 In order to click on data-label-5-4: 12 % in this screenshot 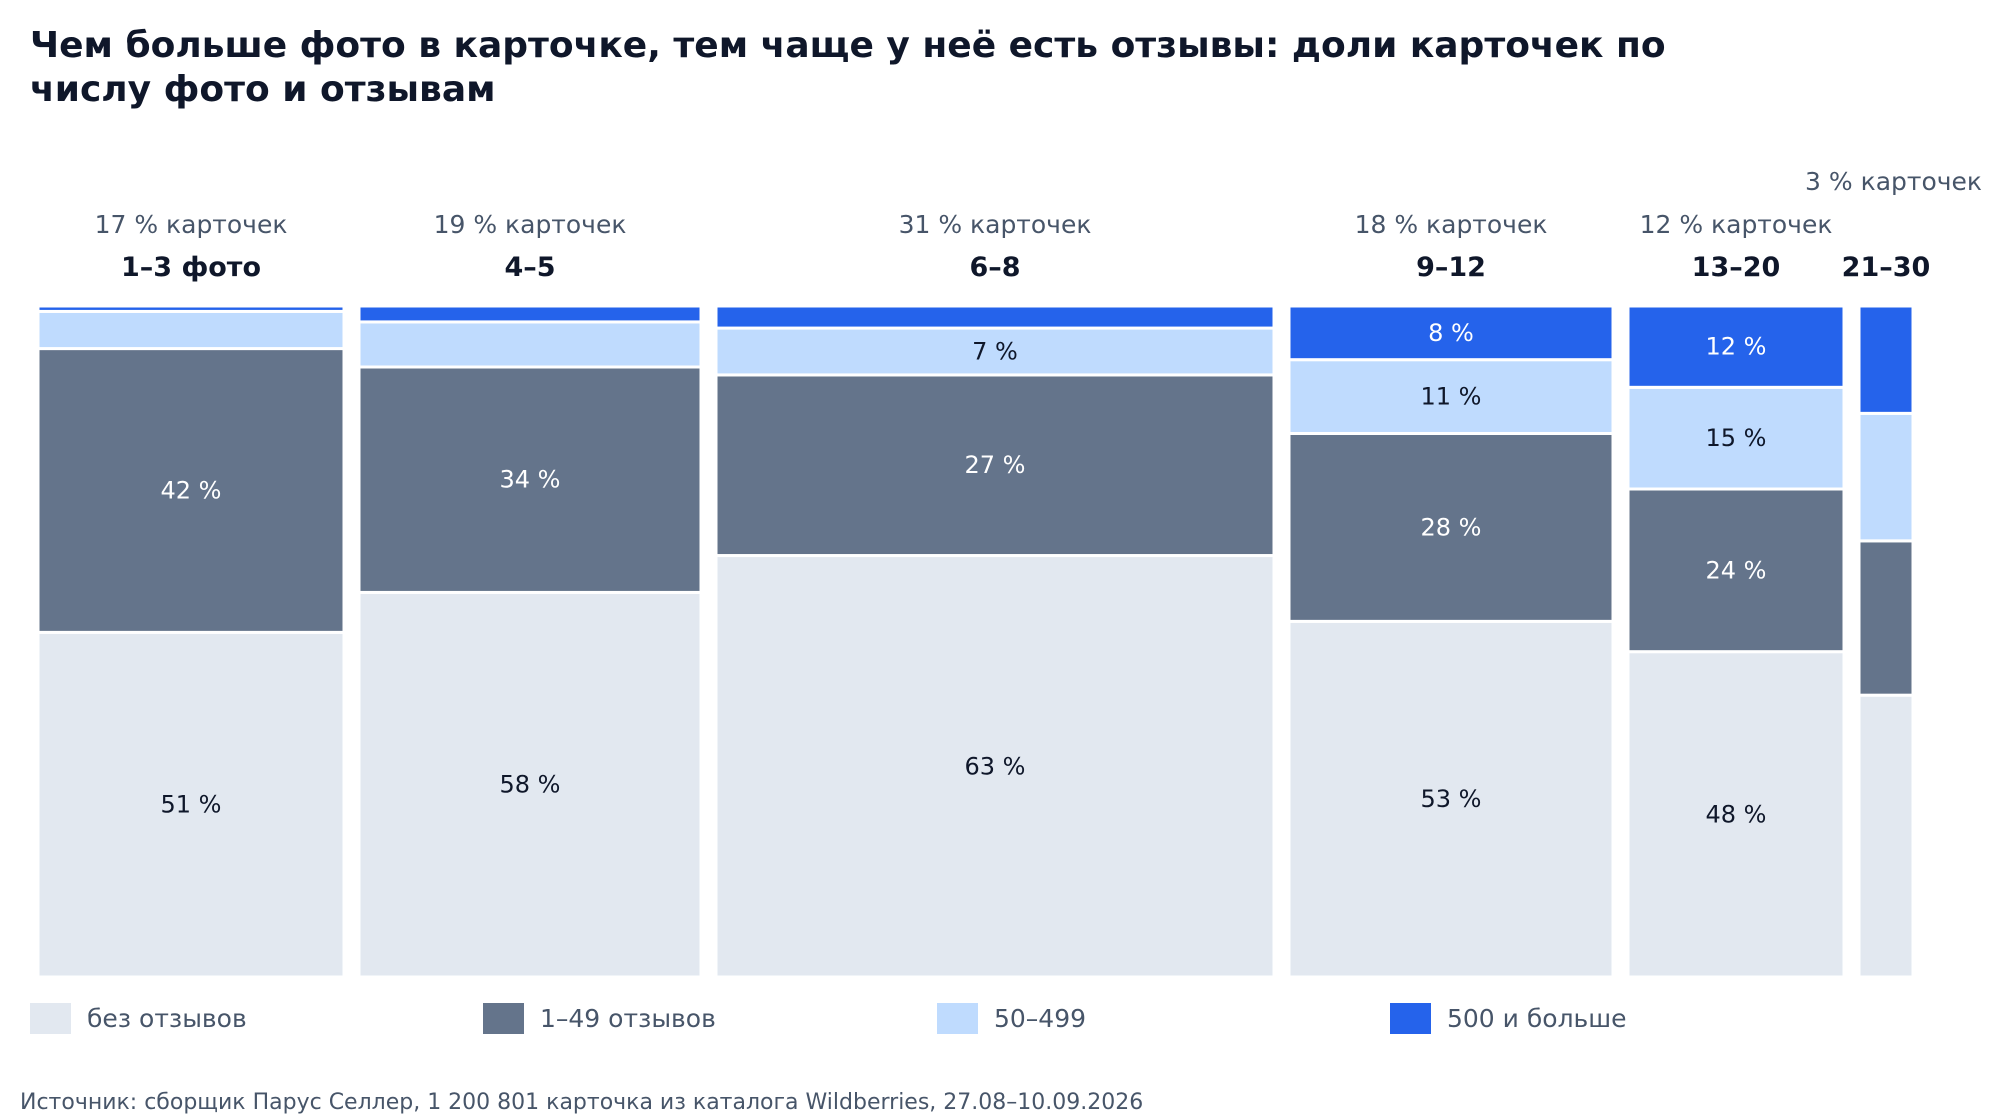, I will do `click(1736, 347)`.